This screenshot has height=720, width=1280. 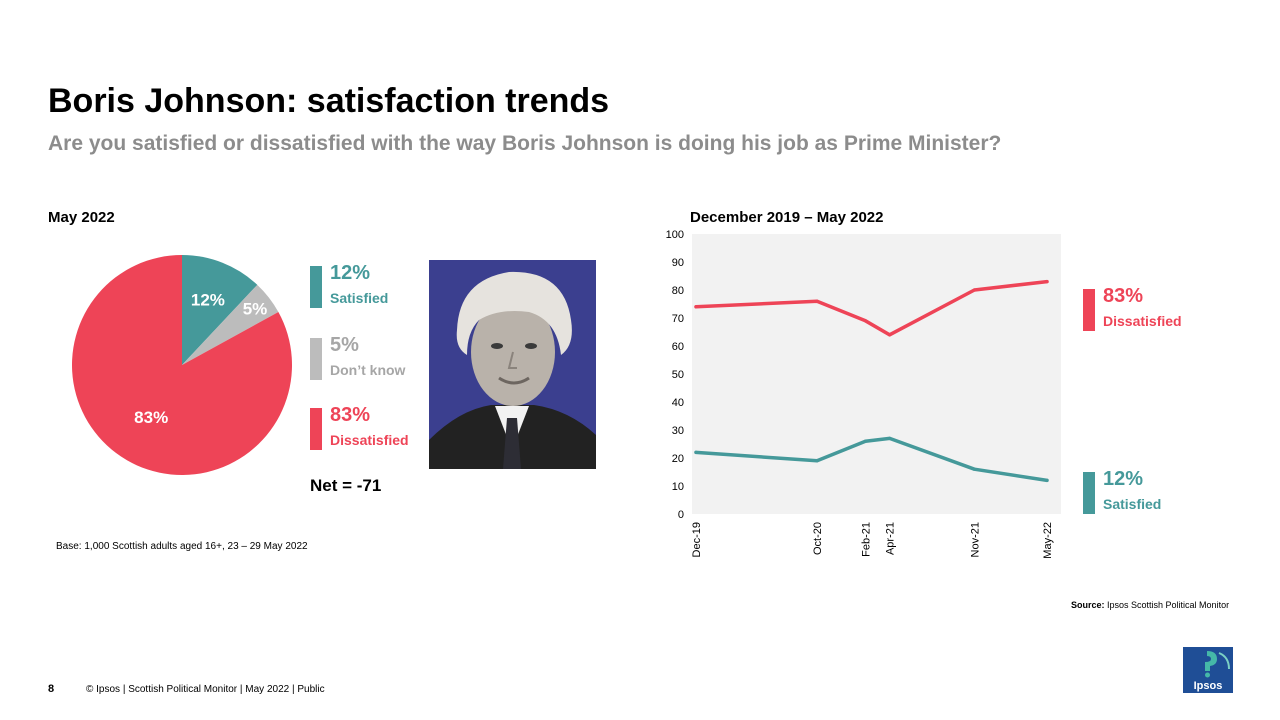 I want to click on legend-pct: 5%, so click(x=344, y=345).